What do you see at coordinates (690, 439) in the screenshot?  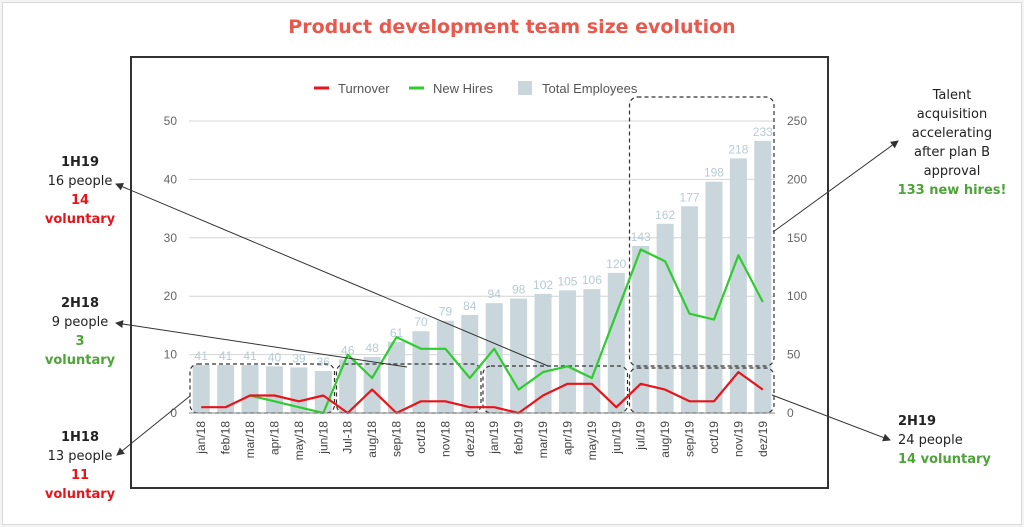 I see `category-label: sep/19` at bounding box center [690, 439].